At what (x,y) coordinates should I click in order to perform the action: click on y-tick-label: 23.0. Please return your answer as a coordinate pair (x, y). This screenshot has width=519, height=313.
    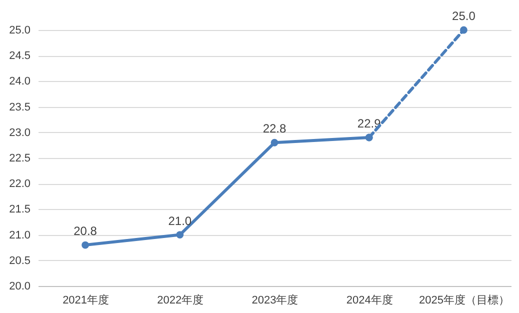
    Looking at the image, I should click on (19, 132).